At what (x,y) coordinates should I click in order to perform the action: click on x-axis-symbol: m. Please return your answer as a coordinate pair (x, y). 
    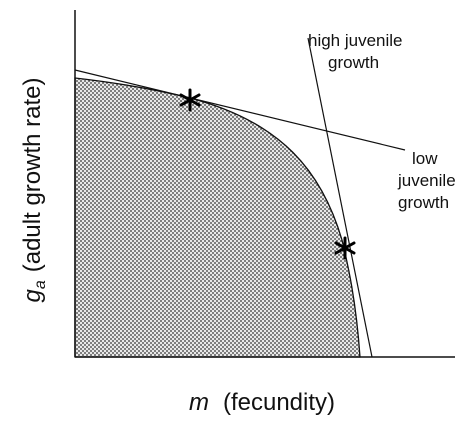
    Looking at the image, I should click on (199, 402).